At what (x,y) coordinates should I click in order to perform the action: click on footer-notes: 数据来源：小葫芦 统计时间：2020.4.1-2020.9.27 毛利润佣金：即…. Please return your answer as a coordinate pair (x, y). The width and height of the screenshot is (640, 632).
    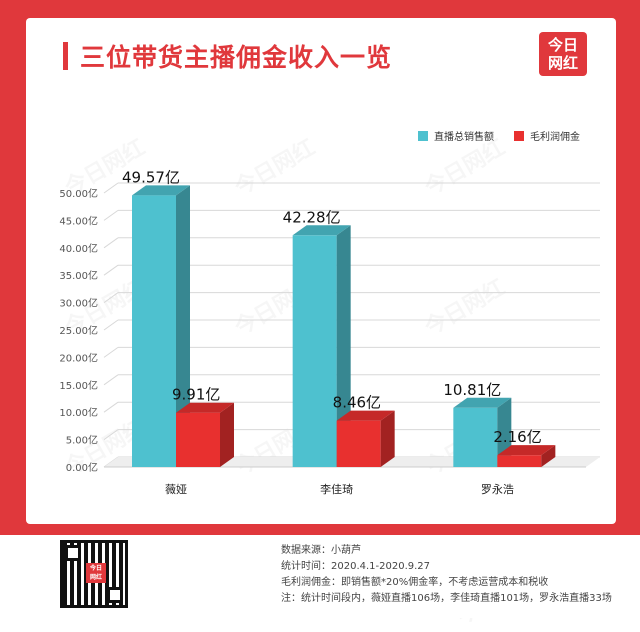
    Looking at the image, I should click on (446, 575).